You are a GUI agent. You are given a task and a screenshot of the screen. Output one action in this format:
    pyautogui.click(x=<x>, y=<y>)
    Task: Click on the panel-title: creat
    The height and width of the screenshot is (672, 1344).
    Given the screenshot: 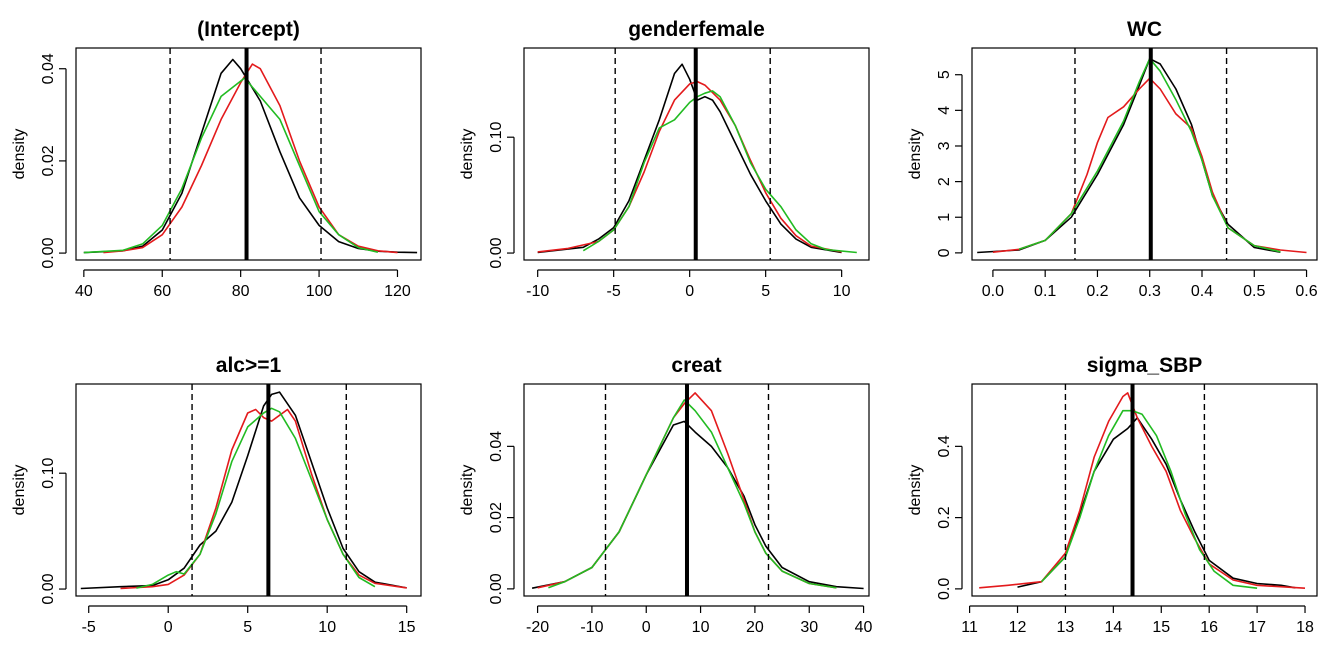 What is the action you would take?
    pyautogui.click(x=696, y=365)
    